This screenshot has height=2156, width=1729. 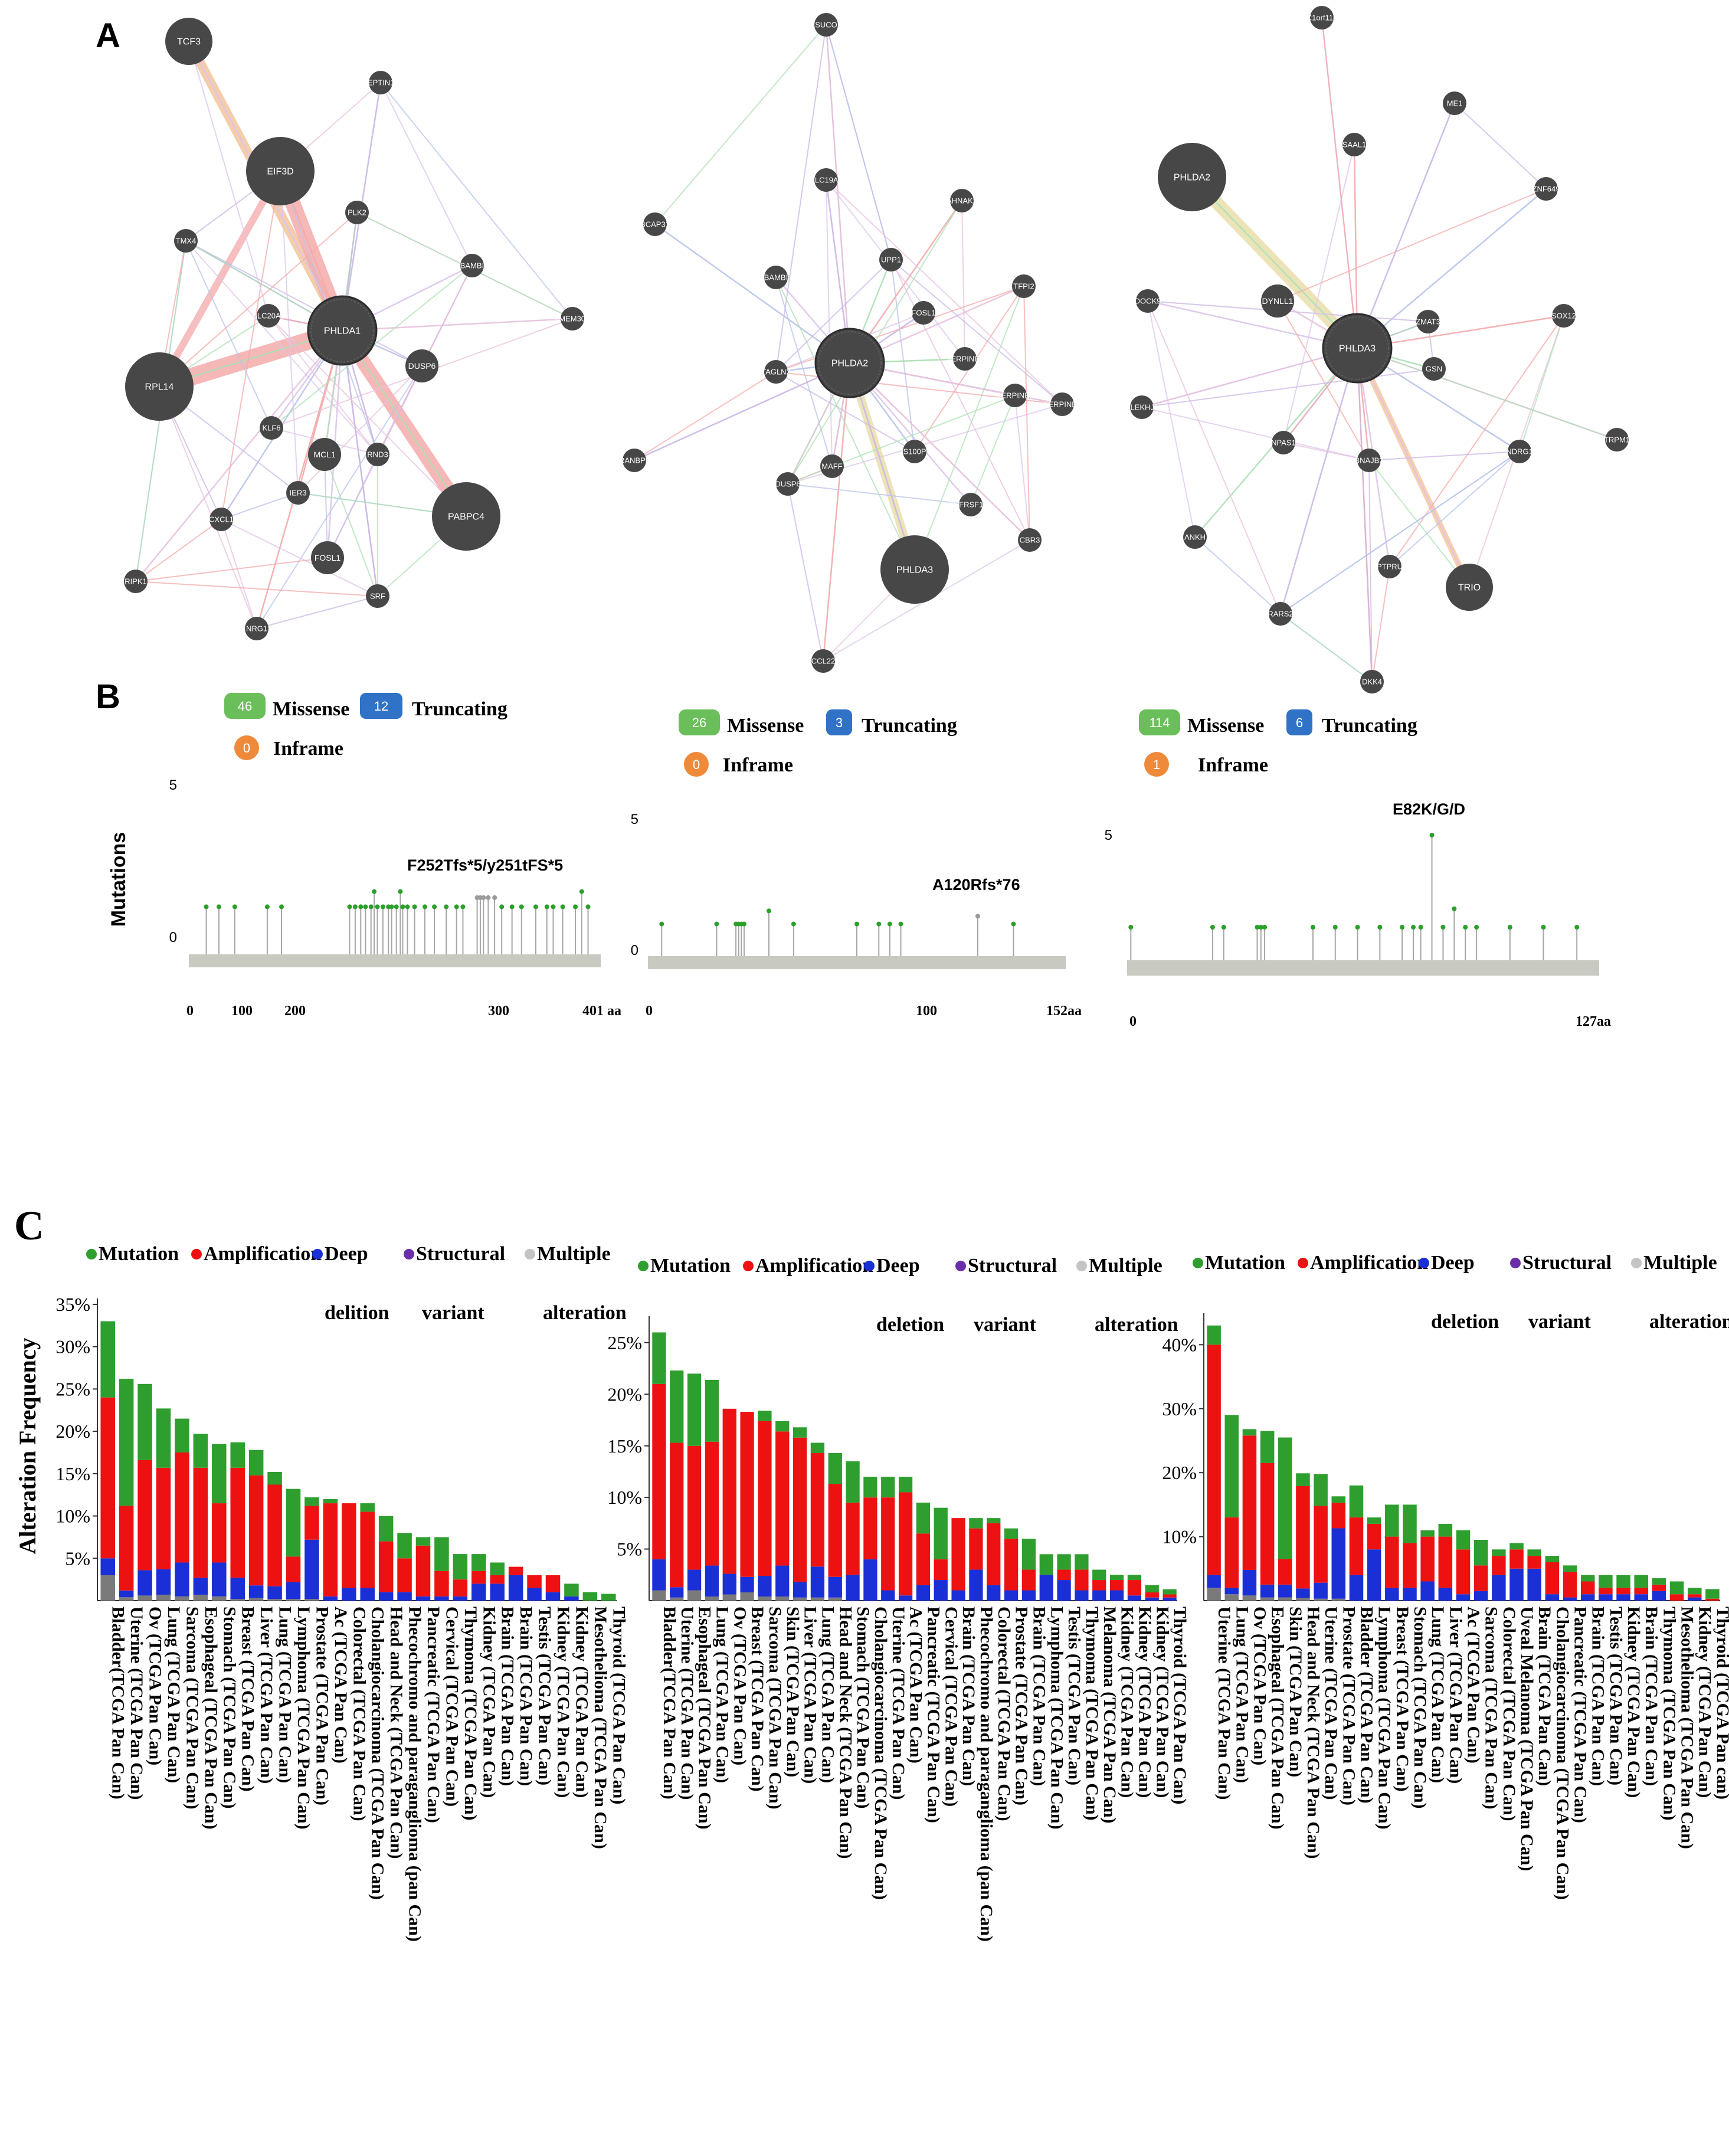 What do you see at coordinates (377, 596) in the screenshot?
I see `network-node: SRF` at bounding box center [377, 596].